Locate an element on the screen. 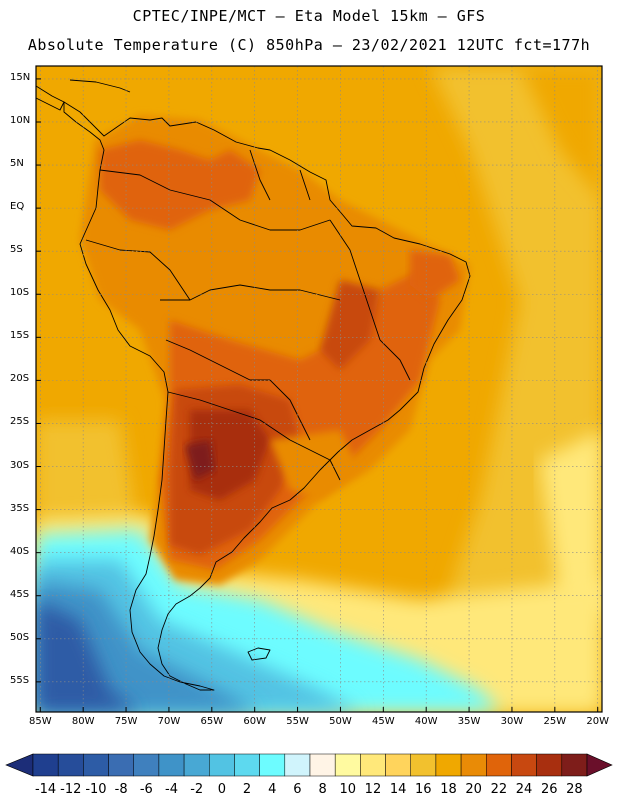 The width and height of the screenshot is (618, 800). guyana-border is located at coordinates (305, 185).